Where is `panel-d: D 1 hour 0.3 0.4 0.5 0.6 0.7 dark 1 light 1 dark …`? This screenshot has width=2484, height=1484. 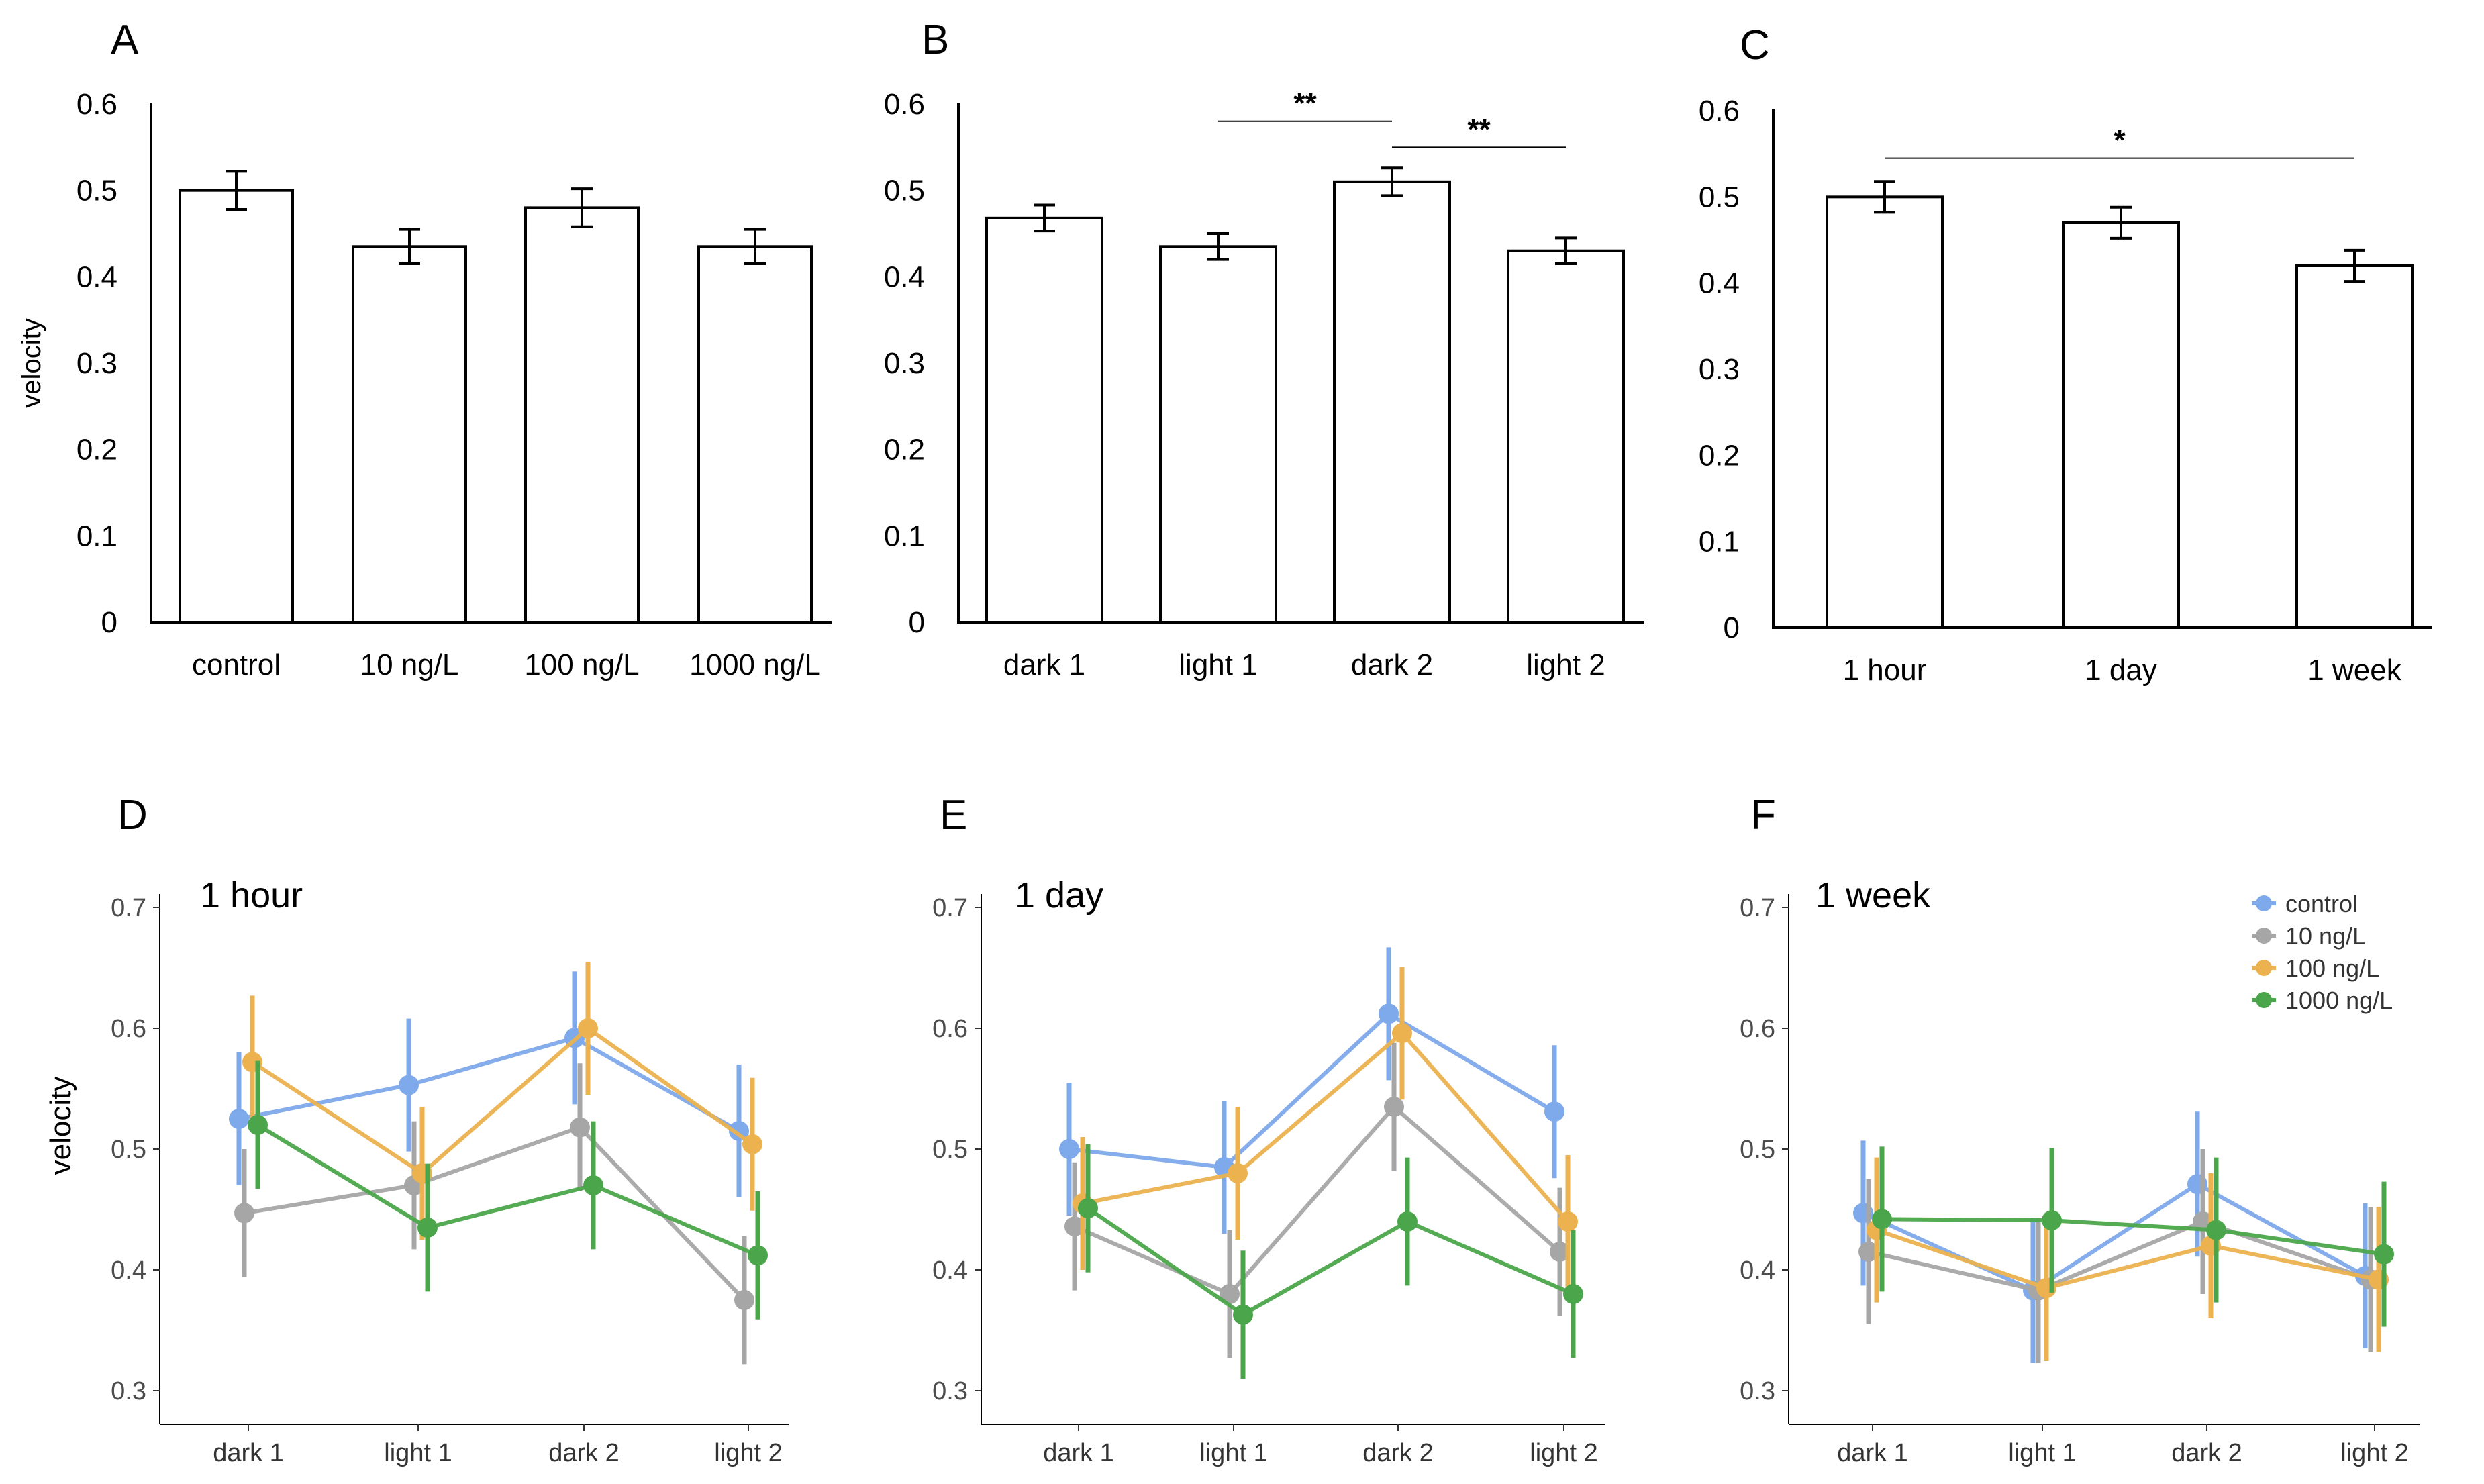 panel-d: D 1 hour 0.3 0.4 0.5 0.6 0.7 dark 1 light 1 dark … is located at coordinates (416, 1130).